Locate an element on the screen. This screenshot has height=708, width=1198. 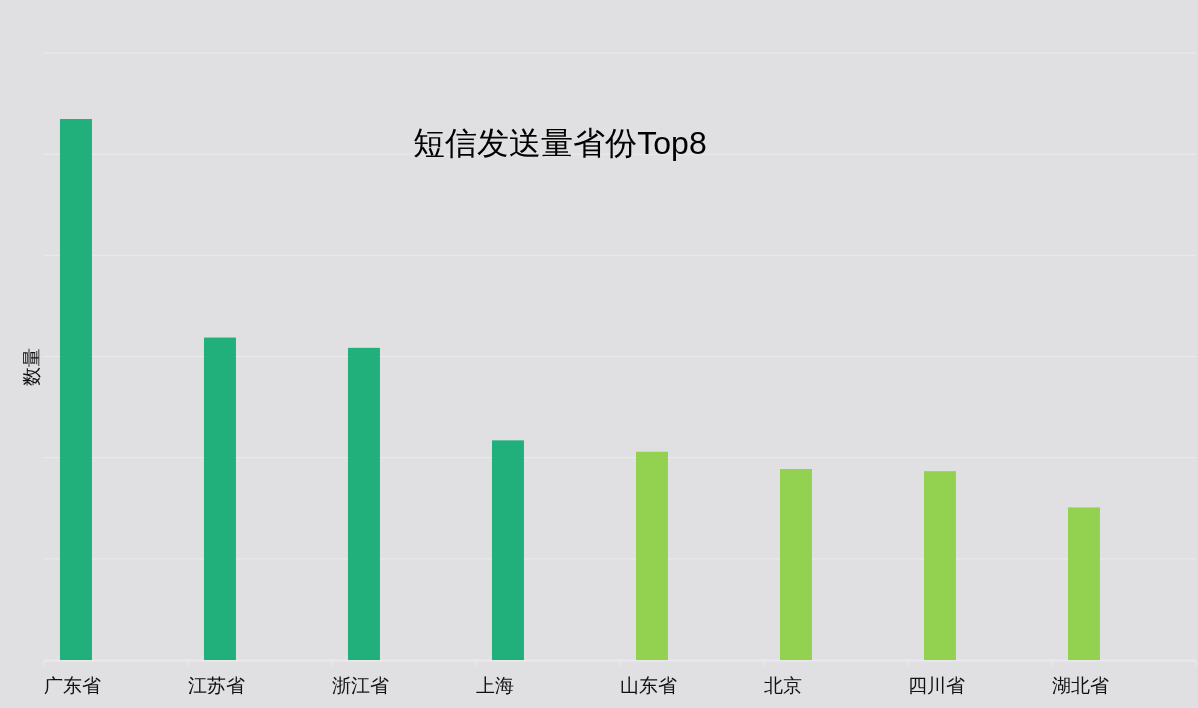
x-tick-label: 江苏省 is located at coordinates (216, 685).